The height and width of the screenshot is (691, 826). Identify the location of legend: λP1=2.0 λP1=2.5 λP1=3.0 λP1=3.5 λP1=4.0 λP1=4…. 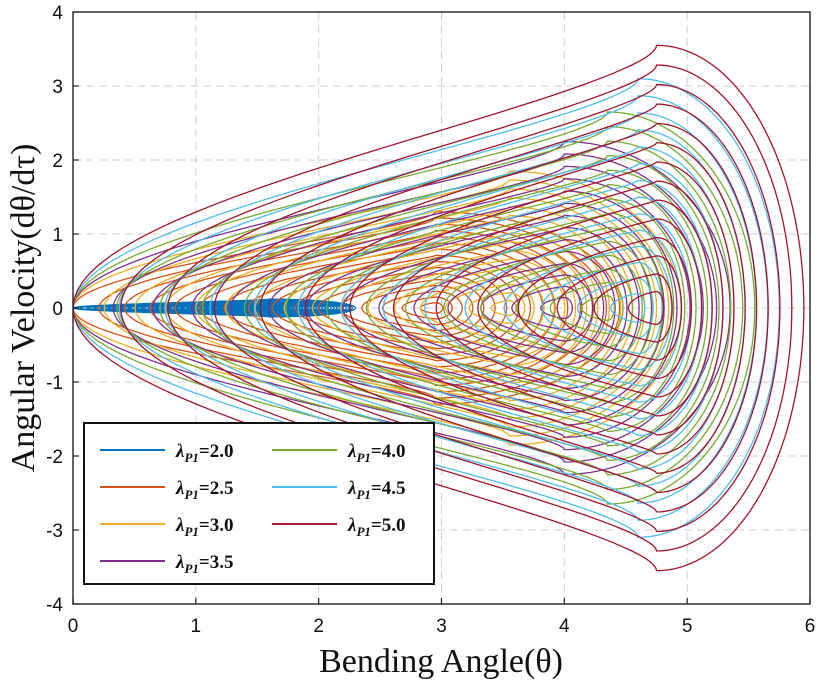
(259, 503).